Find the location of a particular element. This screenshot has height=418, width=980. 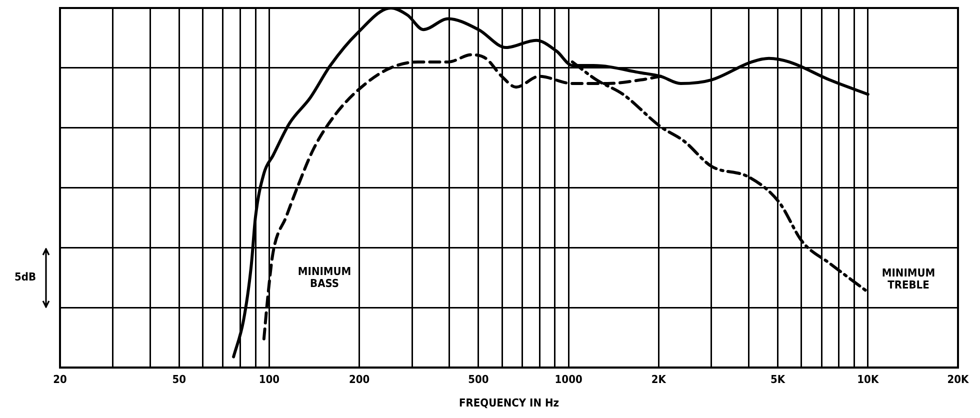

series-label: MINIMUM TREBLE is located at coordinates (909, 279).